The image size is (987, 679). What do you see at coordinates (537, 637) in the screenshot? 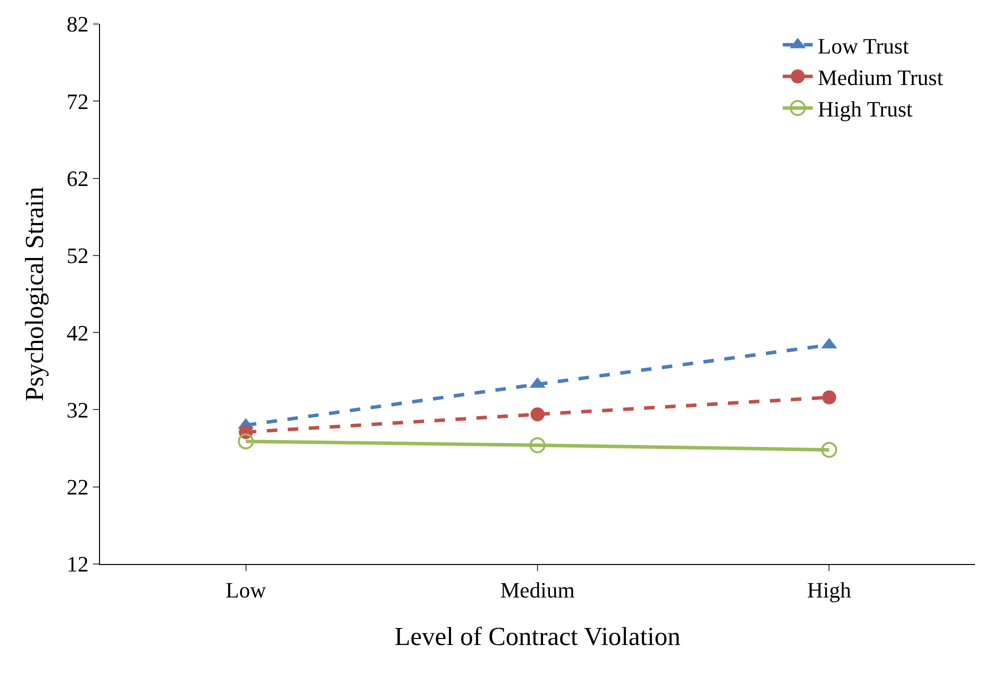
I see `x-axis-title: Level of Contract Violation` at bounding box center [537, 637].